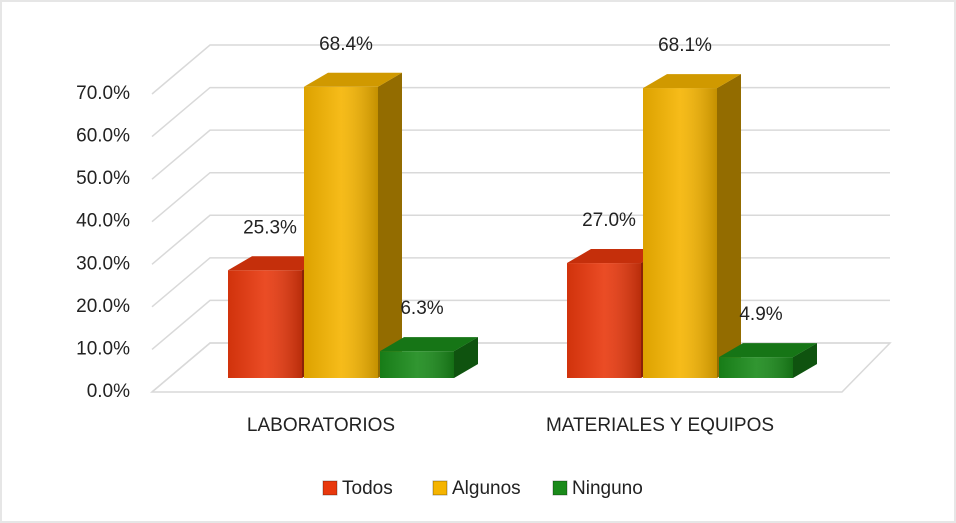 The height and width of the screenshot is (523, 956). I want to click on y-tick-label: 0.0%, so click(108, 391).